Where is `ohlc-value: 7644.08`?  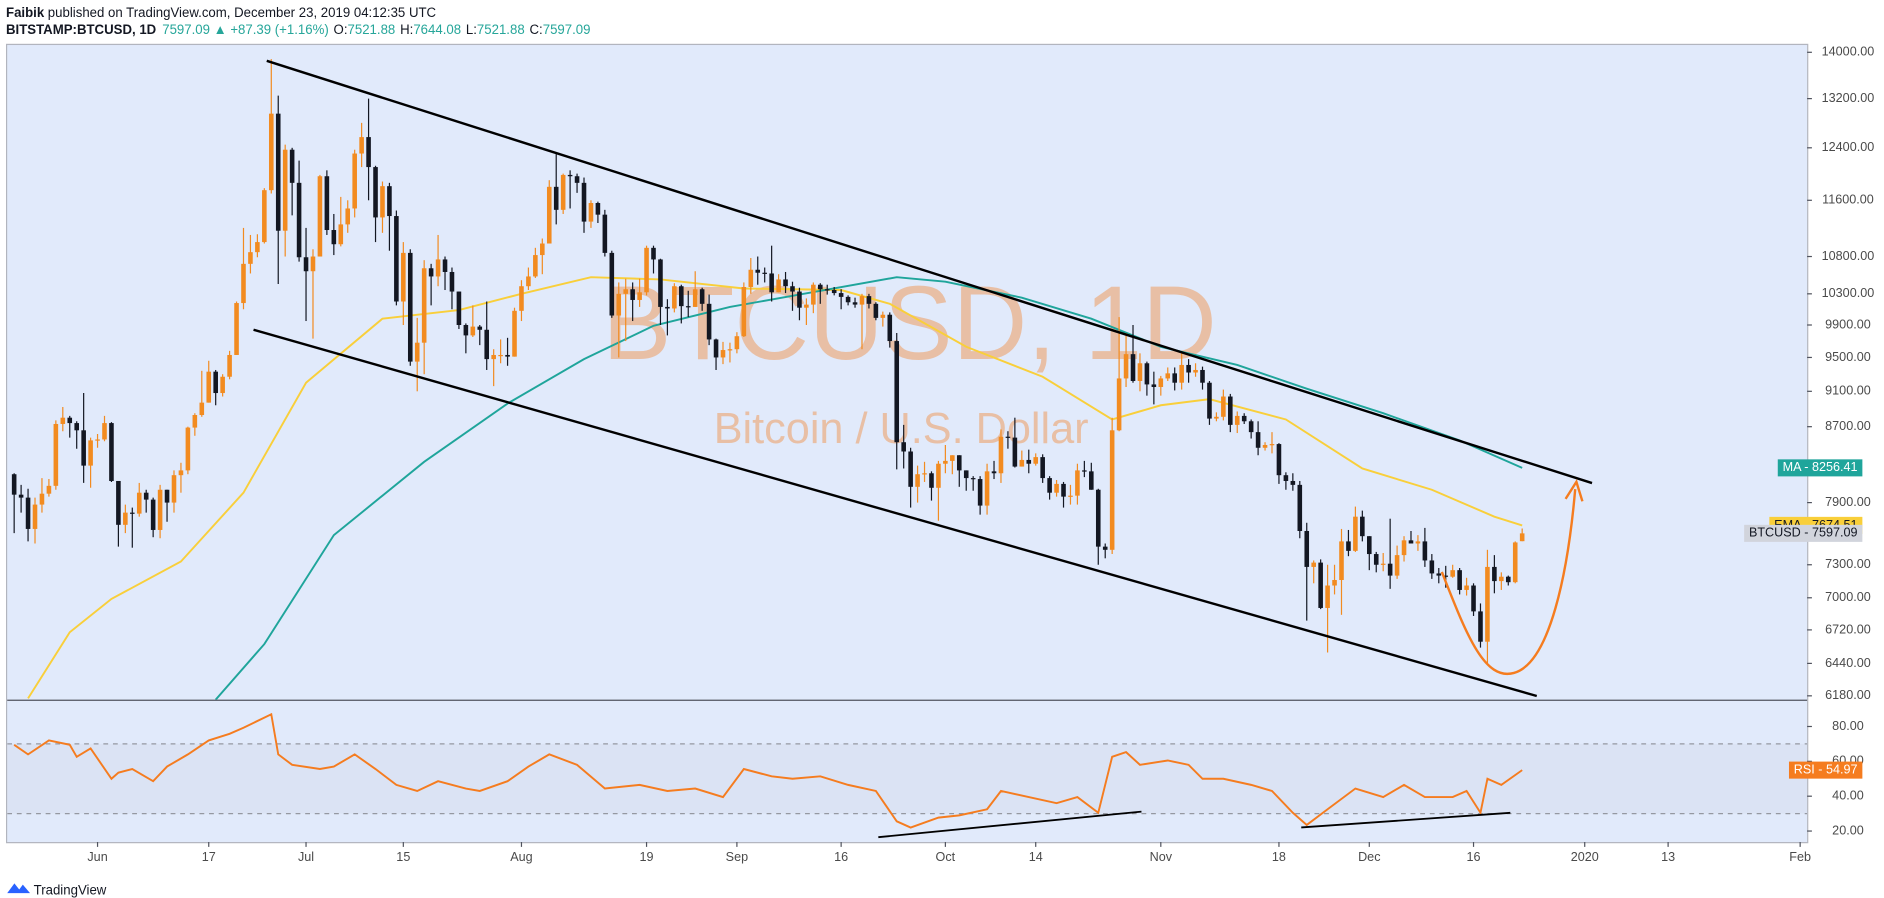 ohlc-value: 7644.08 is located at coordinates (437, 29).